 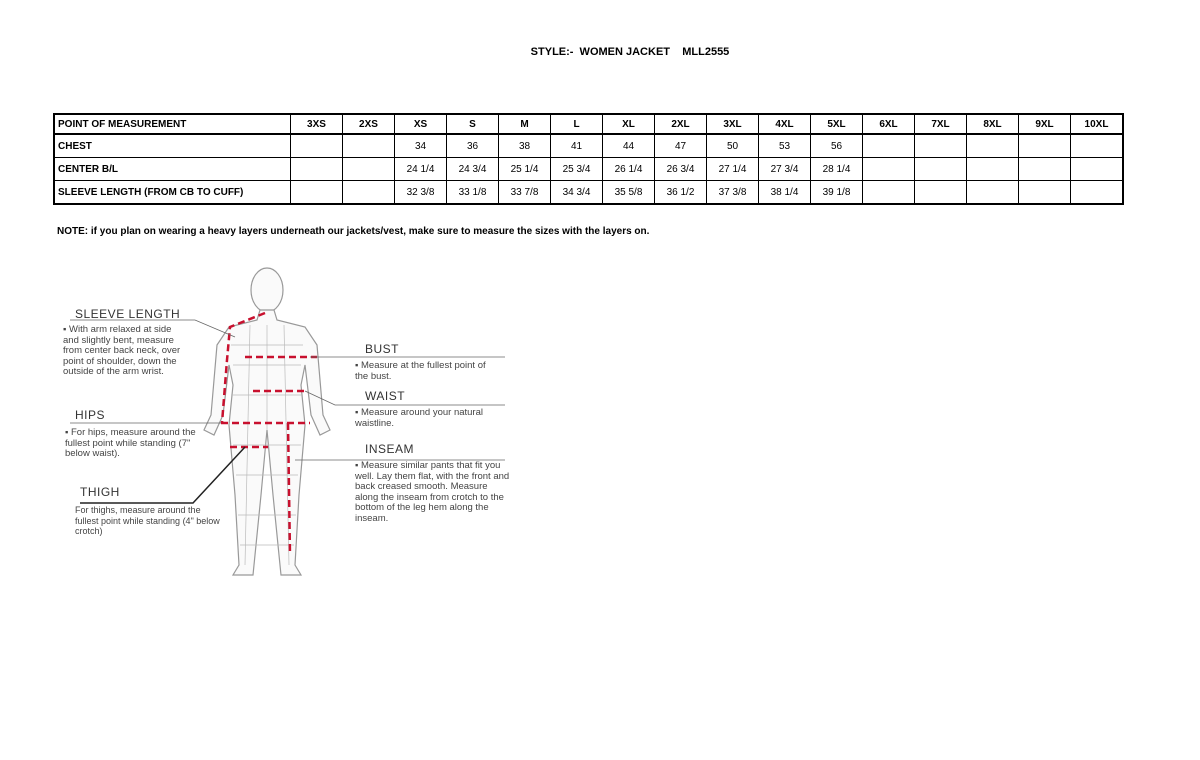 What do you see at coordinates (888, 124) in the screenshot?
I see `table-cell: 6XL` at bounding box center [888, 124].